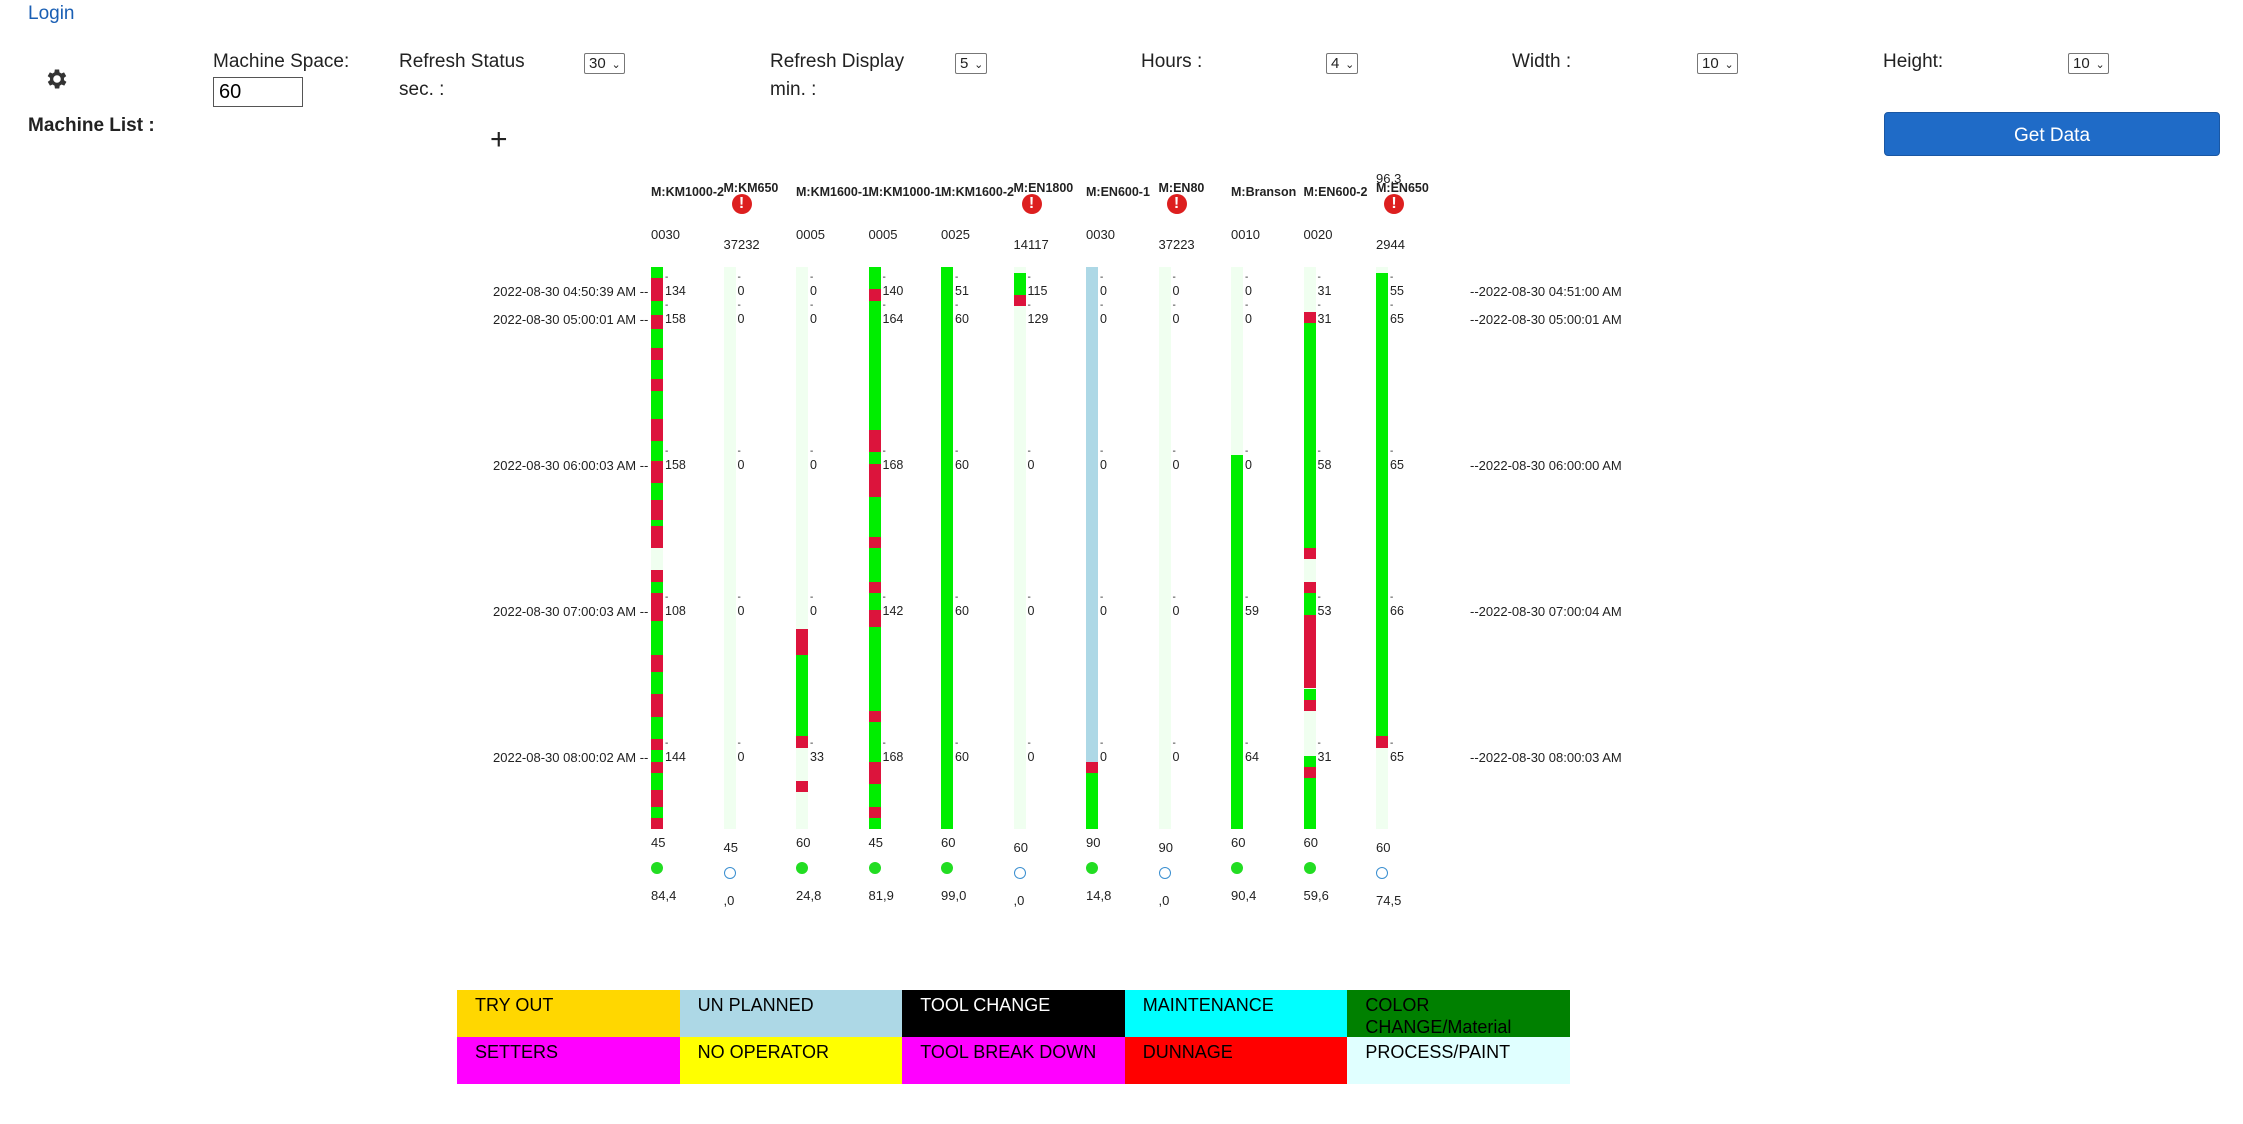 This screenshot has width=2243, height=1124. What do you see at coordinates (499, 139) in the screenshot?
I see `add-machine-icon: +` at bounding box center [499, 139].